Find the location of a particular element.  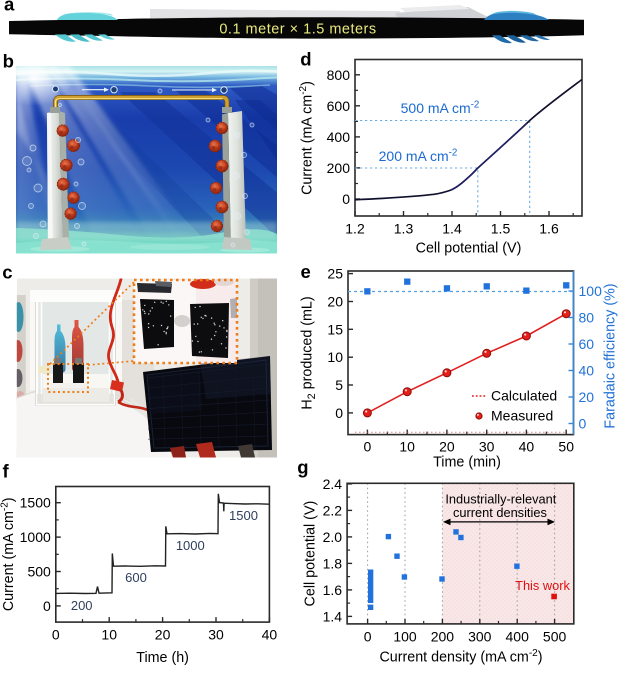

svg-text: 25 is located at coordinates (335, 274).